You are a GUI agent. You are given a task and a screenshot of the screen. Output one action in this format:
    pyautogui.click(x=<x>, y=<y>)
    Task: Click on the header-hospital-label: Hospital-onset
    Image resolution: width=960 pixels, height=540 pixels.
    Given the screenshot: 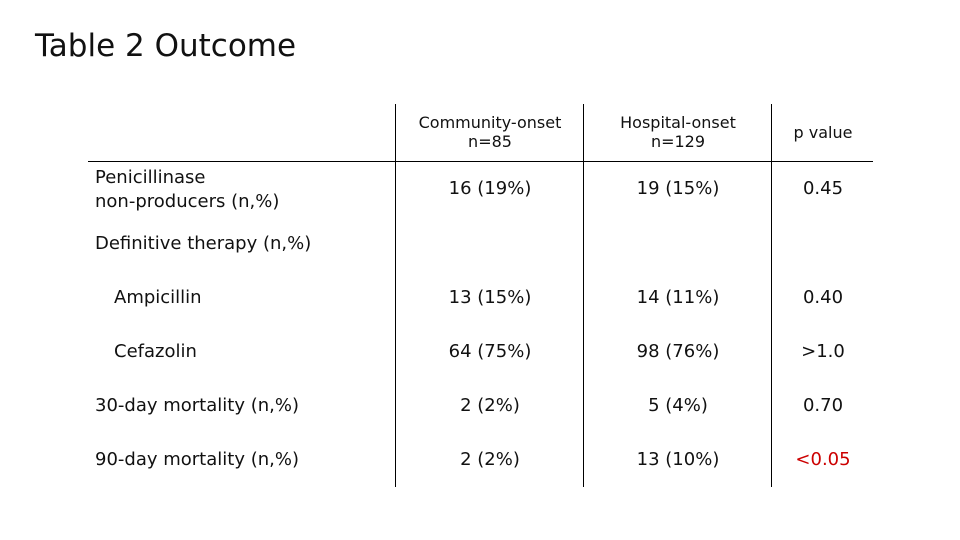 What is the action you would take?
    pyautogui.click(x=678, y=122)
    